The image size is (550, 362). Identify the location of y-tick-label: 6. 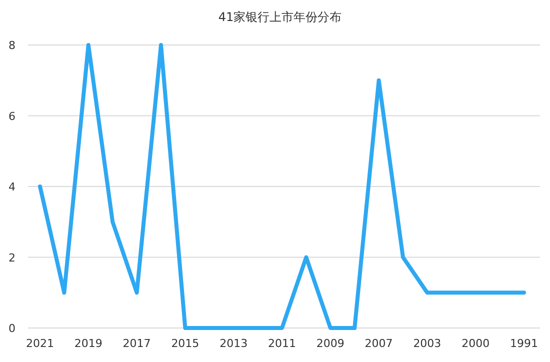
(12, 116).